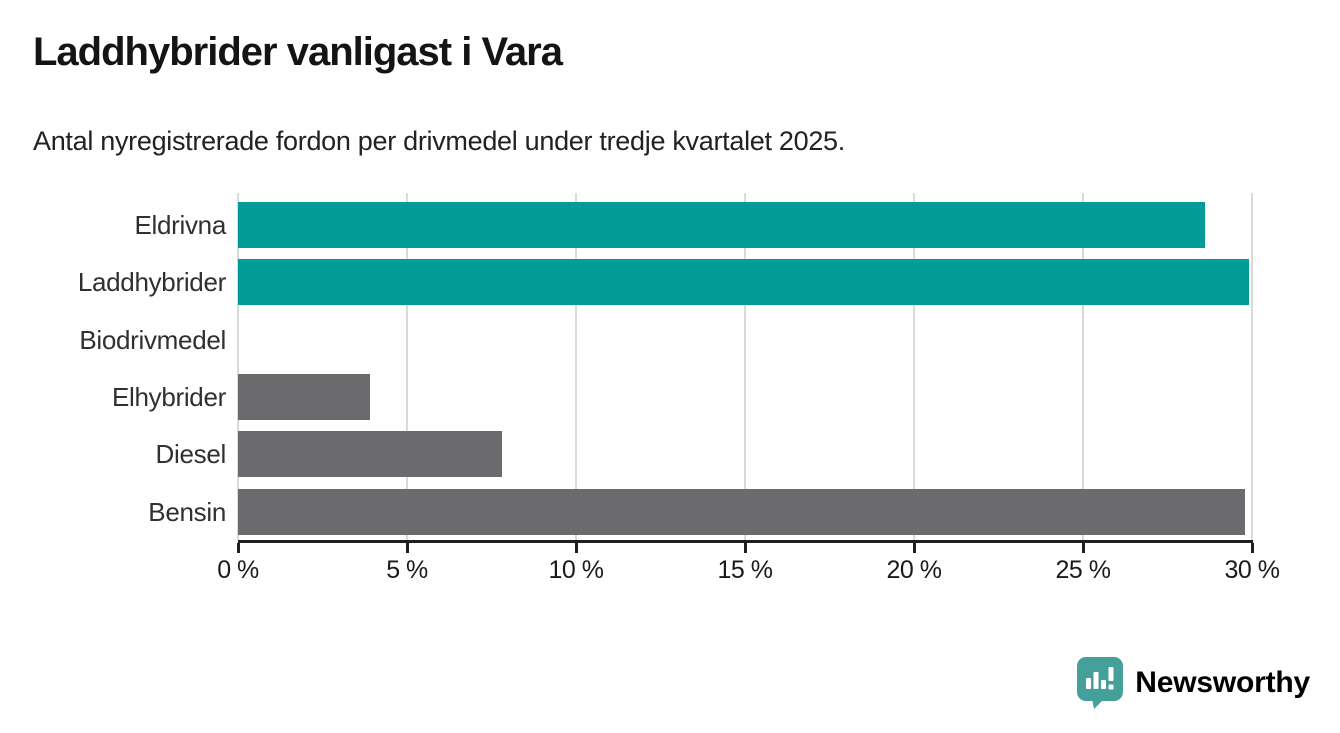 Image resolution: width=1340 pixels, height=733 pixels. What do you see at coordinates (151, 282) in the screenshot?
I see `category-label-laddhybrider: Laddhybrider` at bounding box center [151, 282].